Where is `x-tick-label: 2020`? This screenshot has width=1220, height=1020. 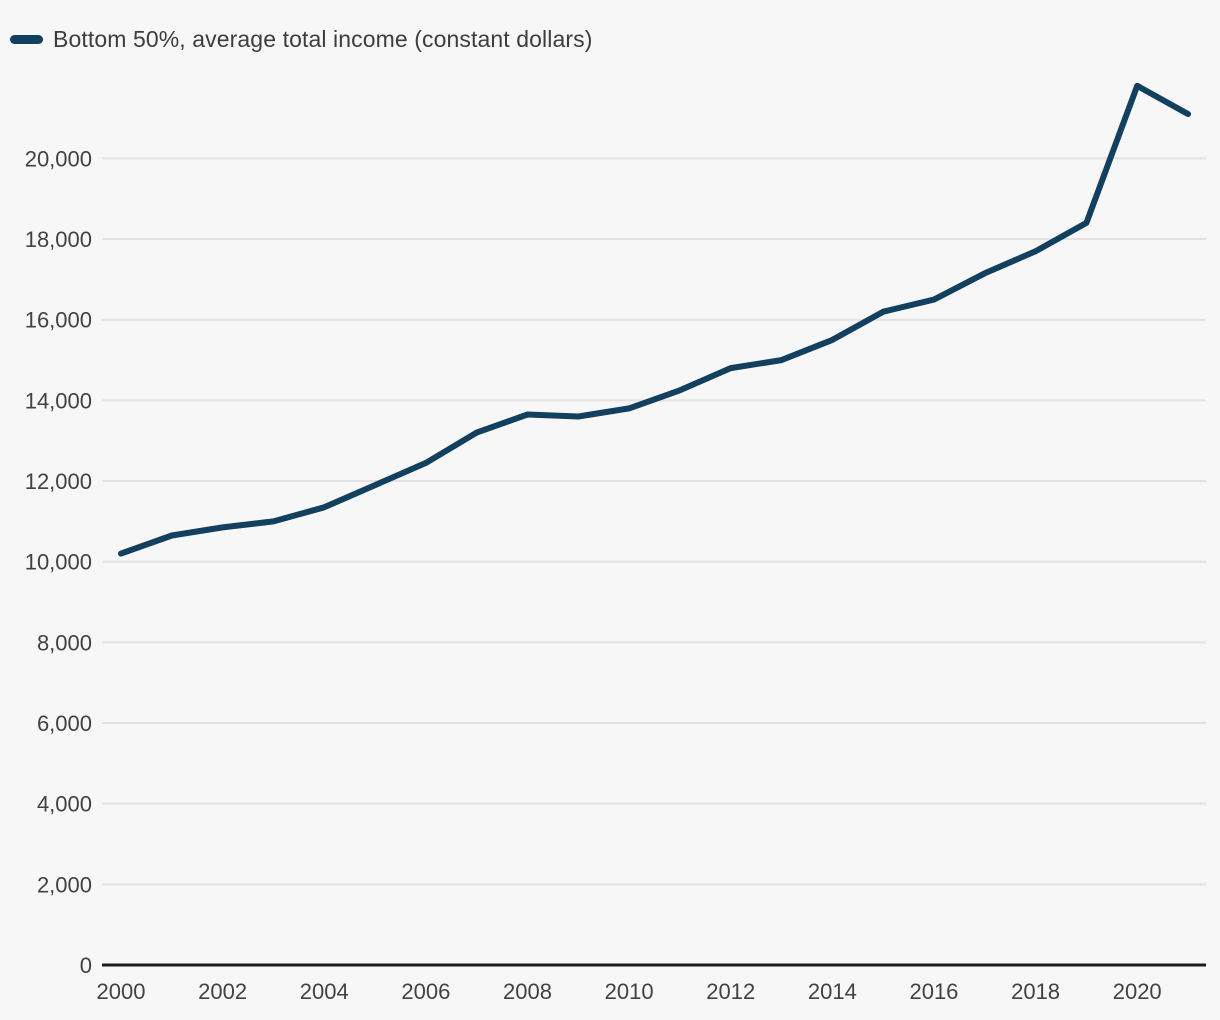
x-tick-label: 2020 is located at coordinates (1137, 991).